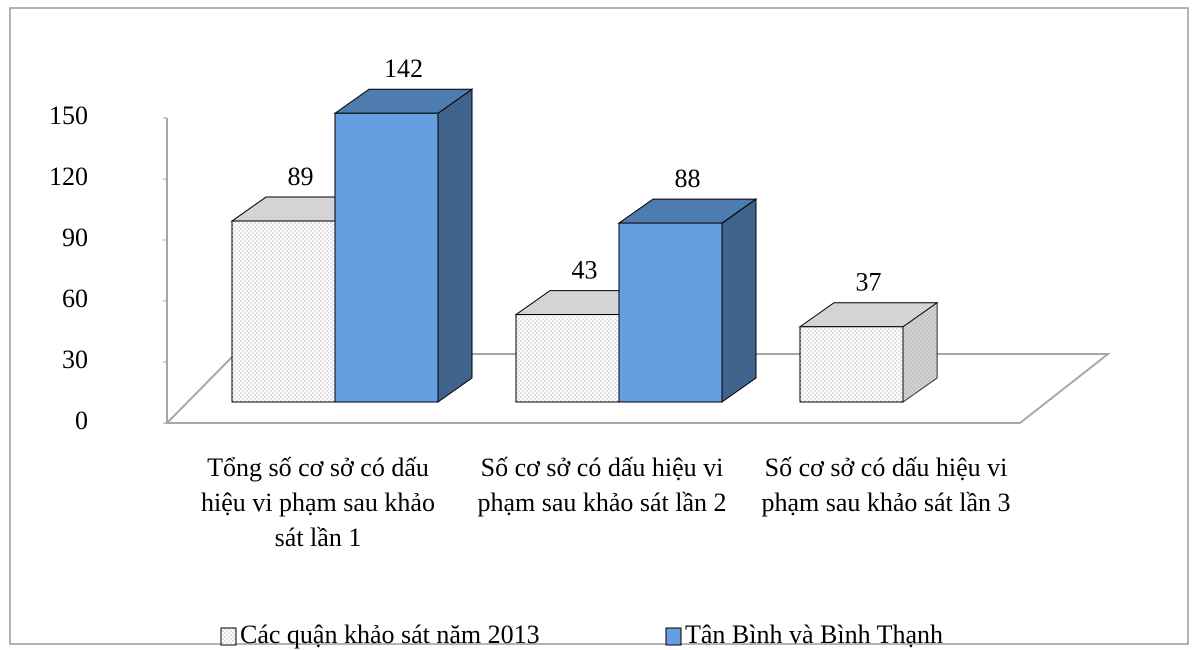 Image resolution: width=1198 pixels, height=650 pixels. Describe the element at coordinates (688, 178) in the screenshot. I see `data-label: 88` at that location.